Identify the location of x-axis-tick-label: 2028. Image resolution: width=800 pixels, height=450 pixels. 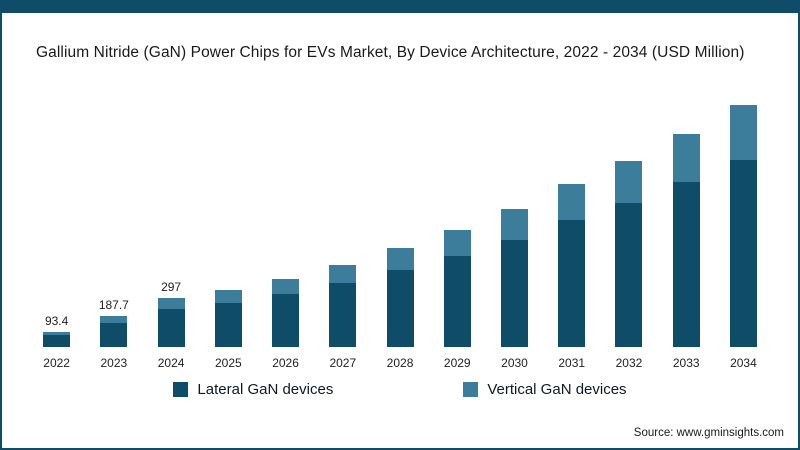
(400, 363).